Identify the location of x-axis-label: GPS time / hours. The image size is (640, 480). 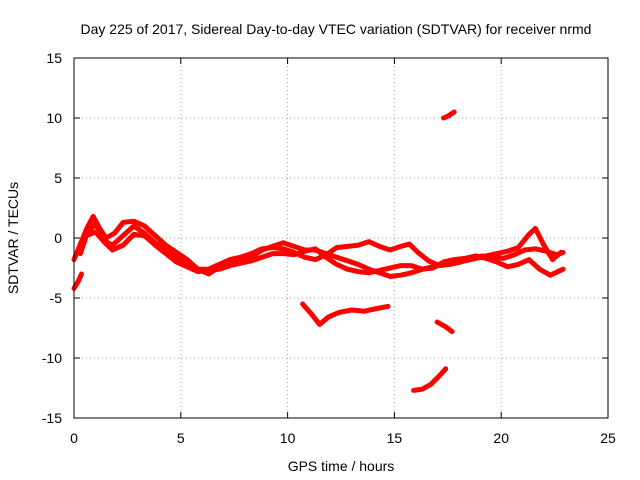
(341, 466).